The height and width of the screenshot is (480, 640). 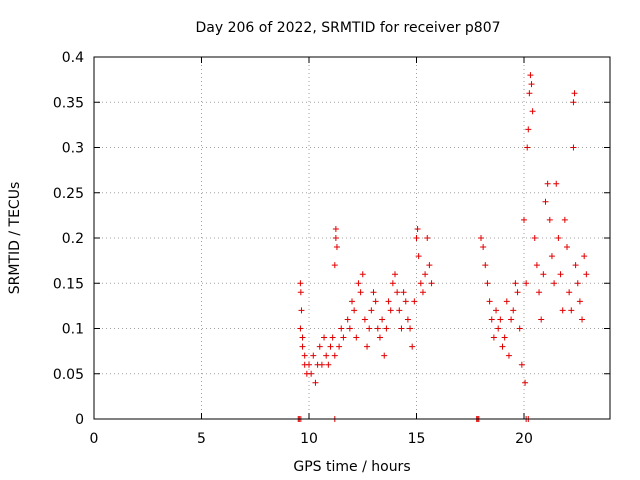 I want to click on y-tick-label: 0.4, so click(x=73, y=58).